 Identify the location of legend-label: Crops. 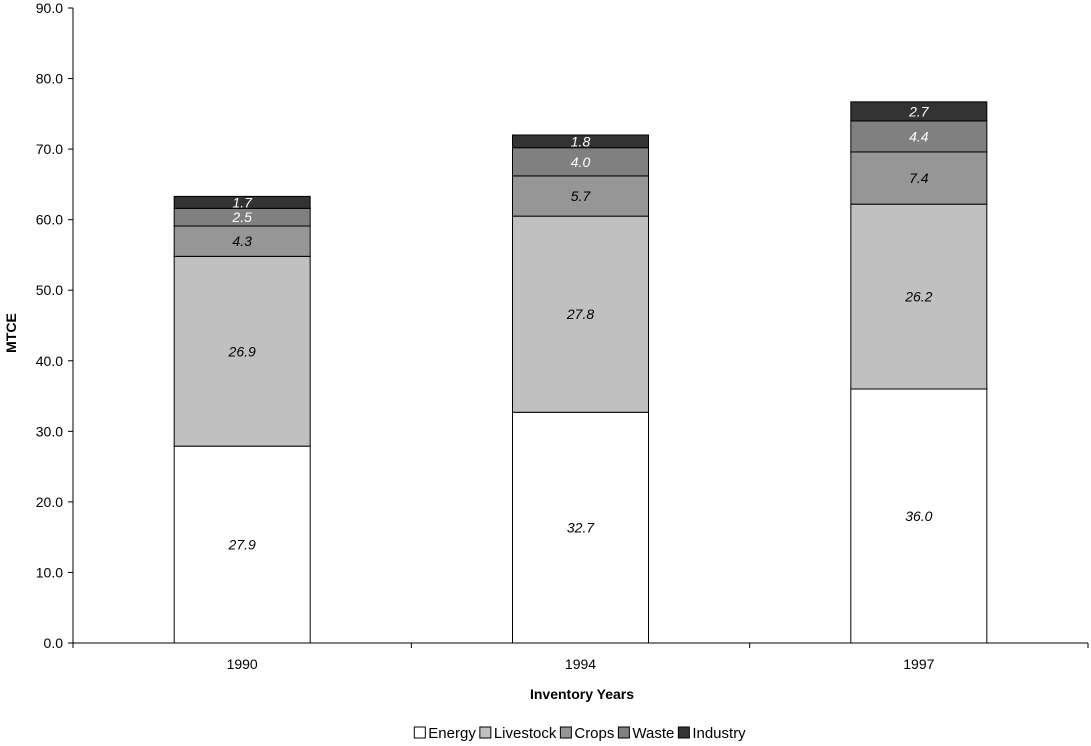
(594, 733).